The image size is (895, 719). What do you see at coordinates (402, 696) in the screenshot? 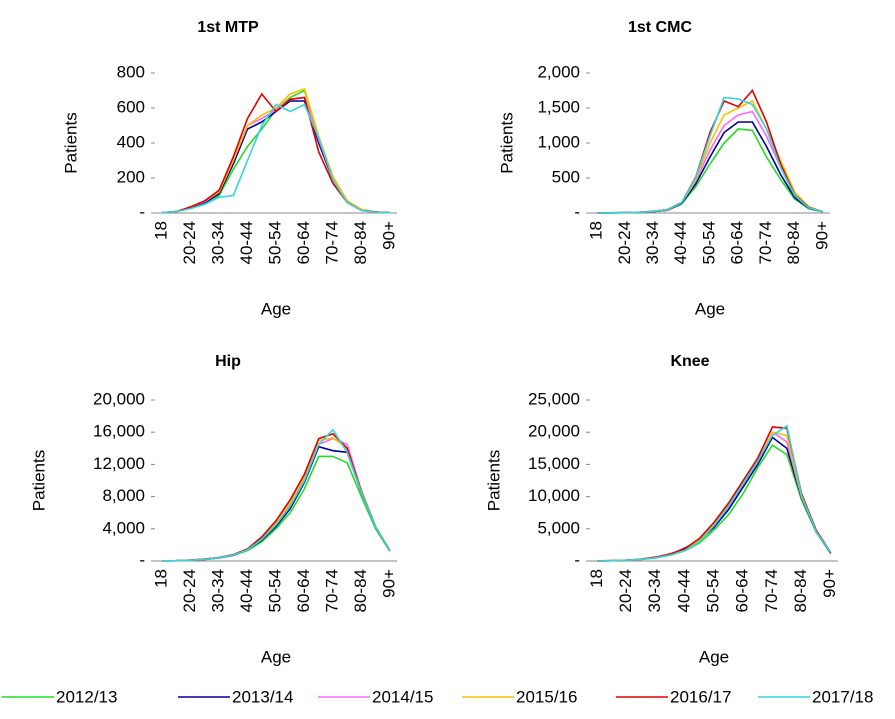
I see `legend-label: 2014/15` at bounding box center [402, 696].